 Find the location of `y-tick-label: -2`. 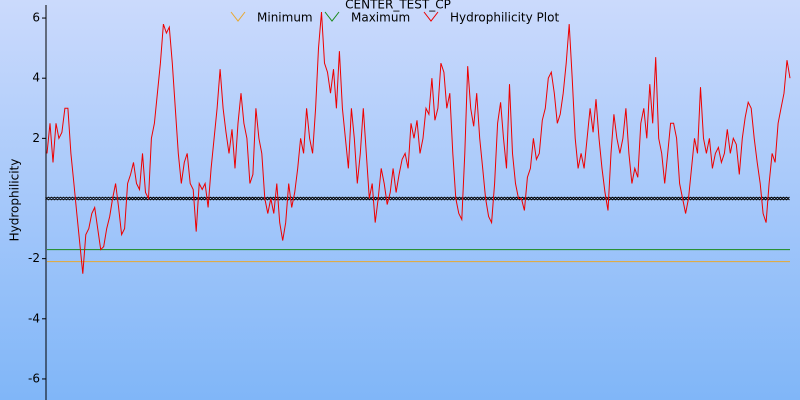

y-tick-label: -2 is located at coordinates (34, 258).